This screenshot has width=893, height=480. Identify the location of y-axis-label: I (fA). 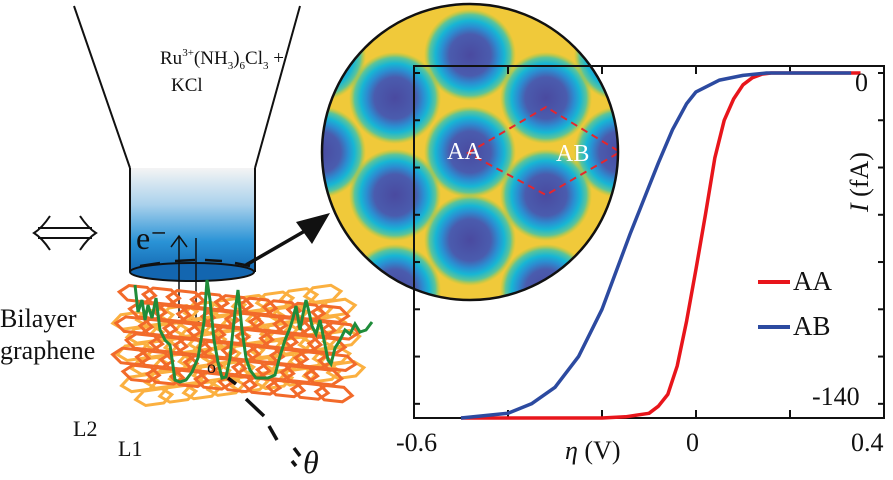
(859, 182).